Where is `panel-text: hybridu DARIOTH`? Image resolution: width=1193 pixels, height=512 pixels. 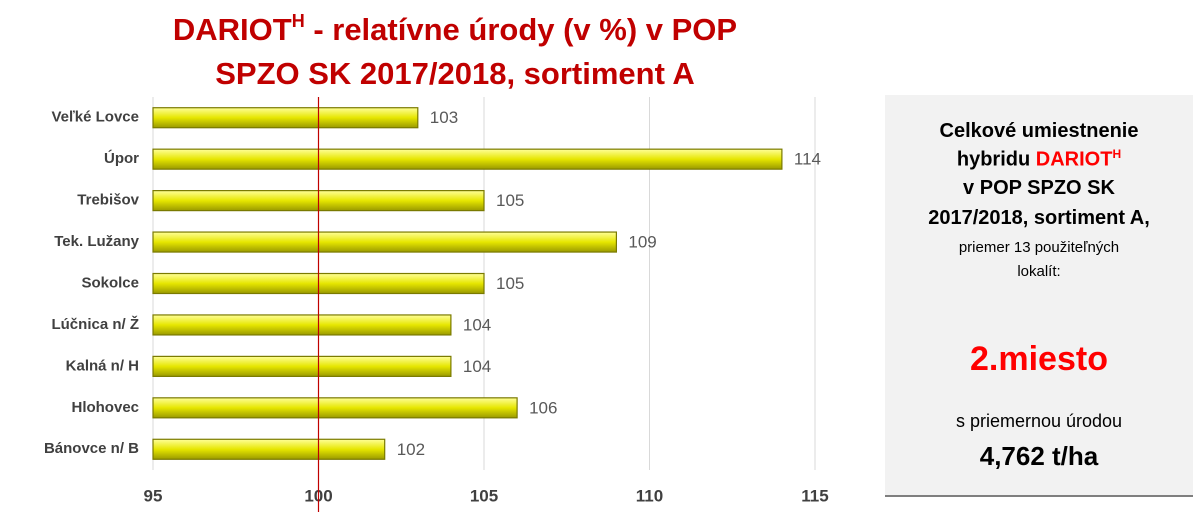
panel-text: hybridu DARIOTH is located at coordinates (1039, 159).